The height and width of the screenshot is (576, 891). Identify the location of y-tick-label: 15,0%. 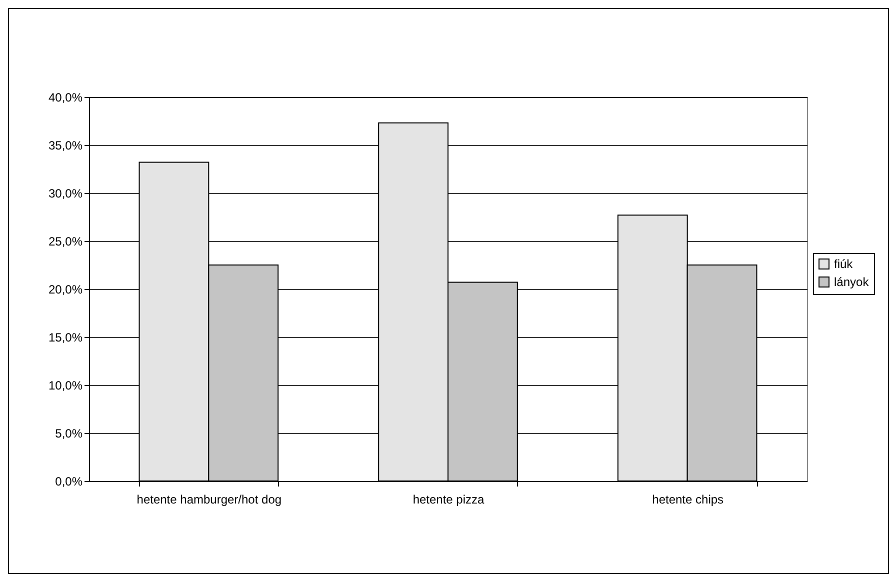
(65, 337).